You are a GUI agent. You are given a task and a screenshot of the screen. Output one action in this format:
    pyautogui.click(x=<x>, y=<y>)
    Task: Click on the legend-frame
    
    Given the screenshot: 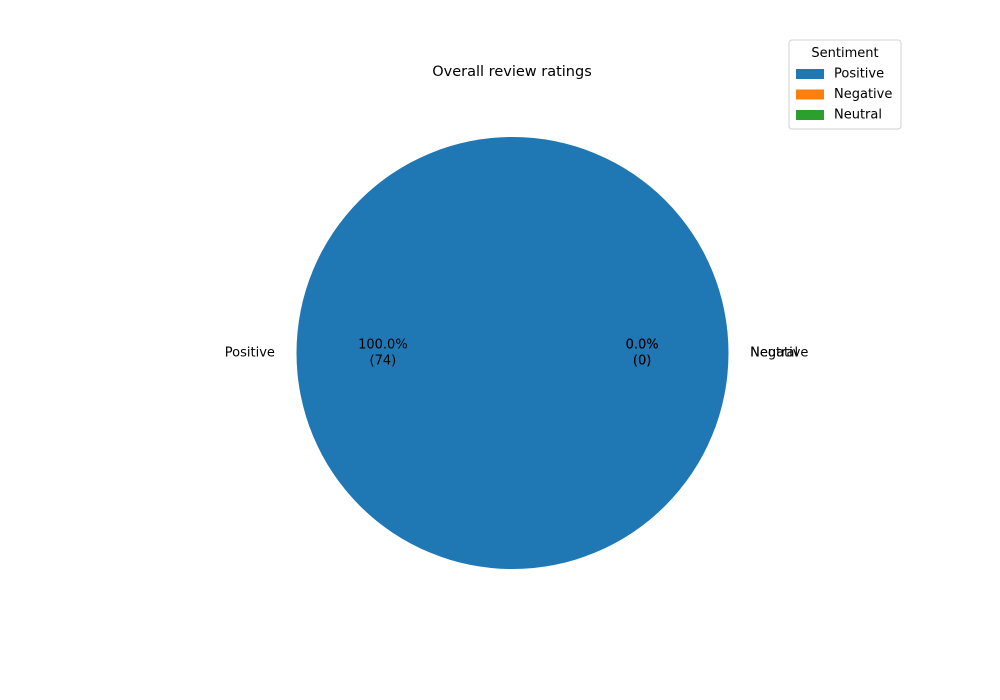 What is the action you would take?
    pyautogui.click(x=845, y=84)
    